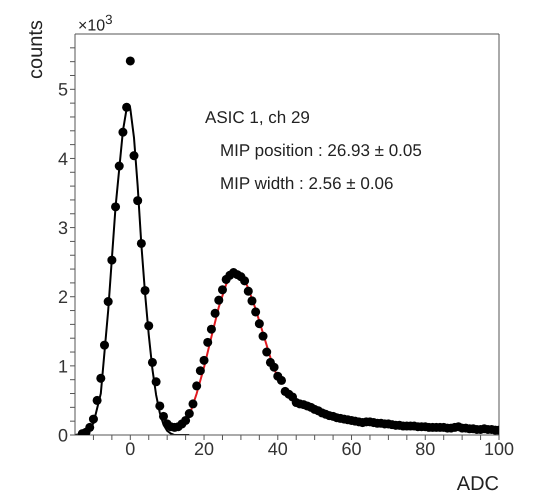  Describe the element at coordinates (130, 448) in the screenshot. I see `x-tick-label: 0` at that location.